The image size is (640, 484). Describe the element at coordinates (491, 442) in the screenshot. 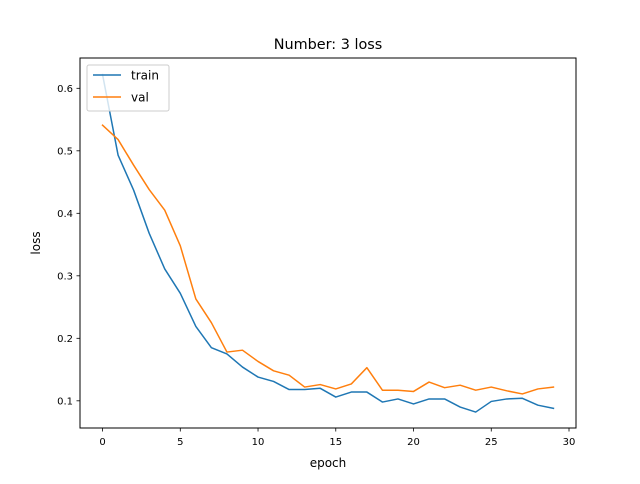

I see `x-tick-label: 25` at that location.